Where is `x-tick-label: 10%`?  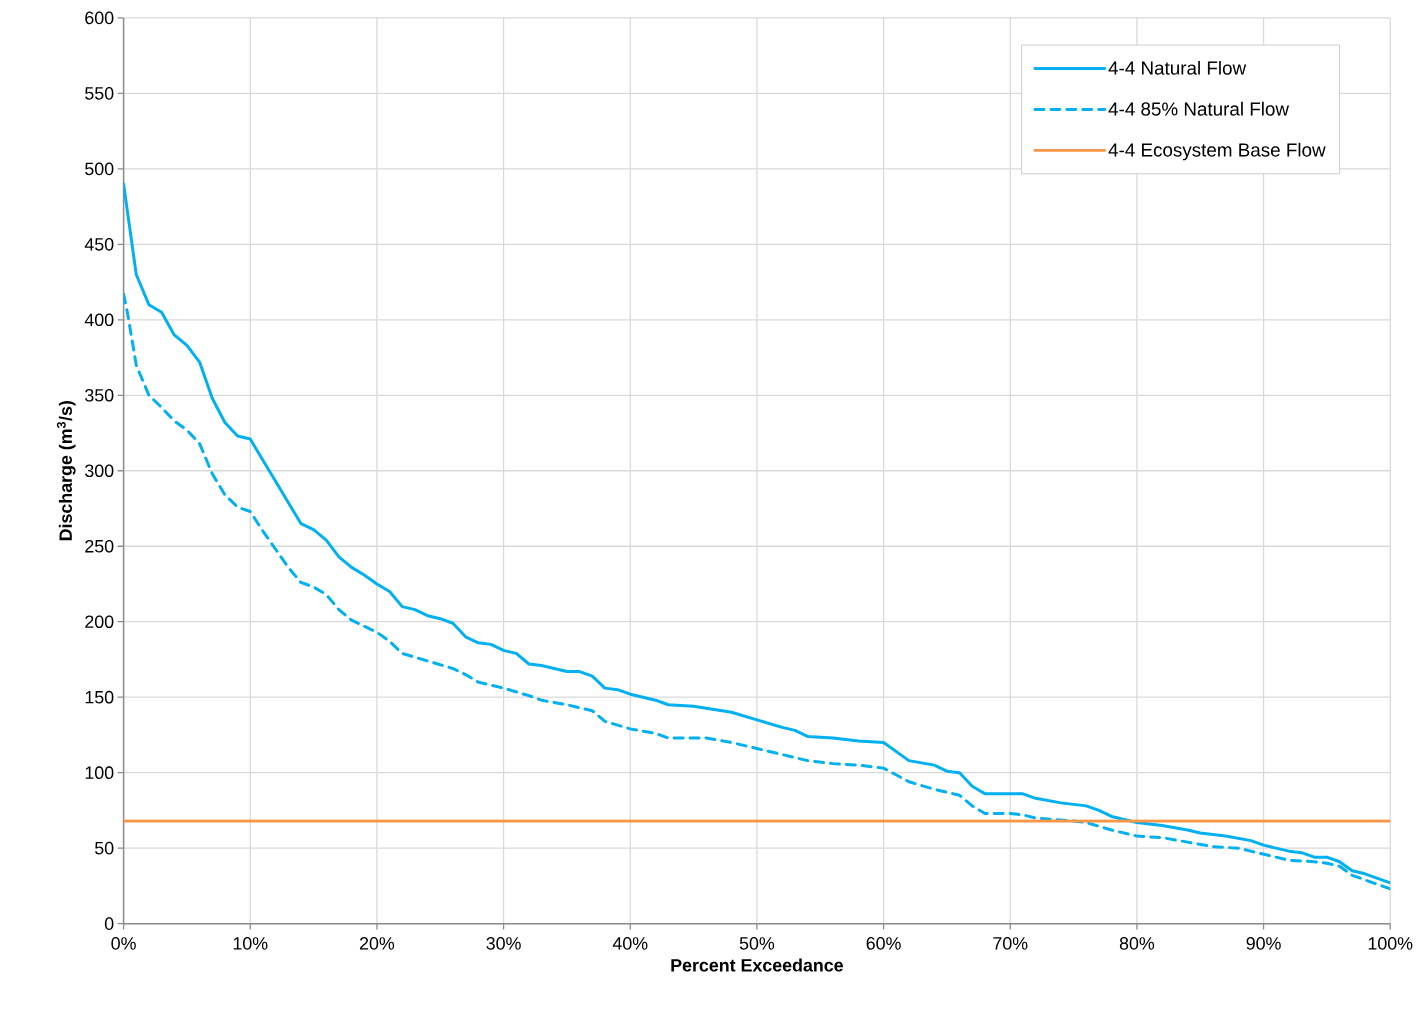 x-tick-label: 10% is located at coordinates (250, 943).